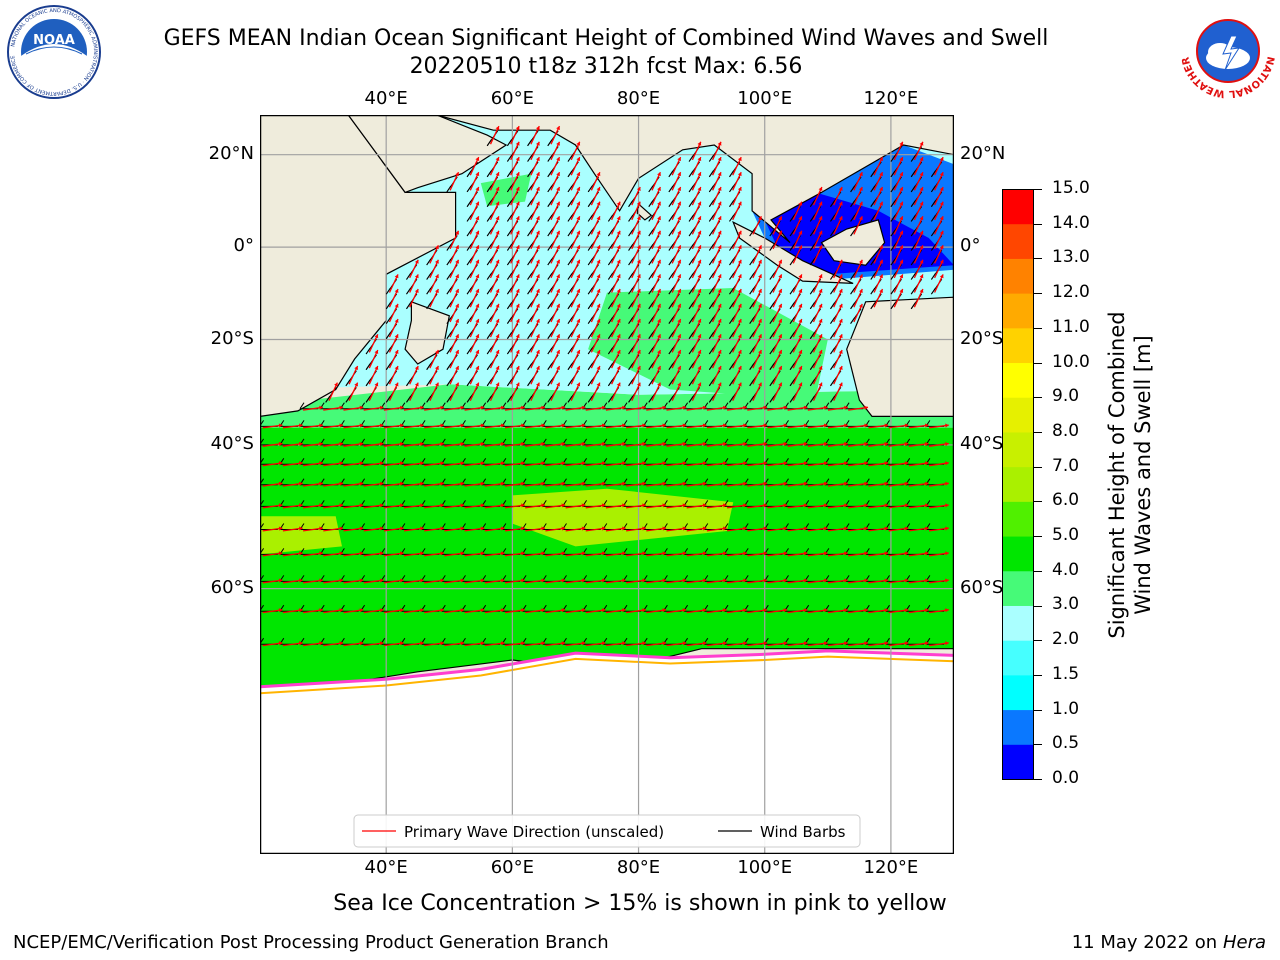 Image resolution: width=1280 pixels, height=960 pixels. I want to click on lon-tick-label-top: 120°E, so click(891, 98).